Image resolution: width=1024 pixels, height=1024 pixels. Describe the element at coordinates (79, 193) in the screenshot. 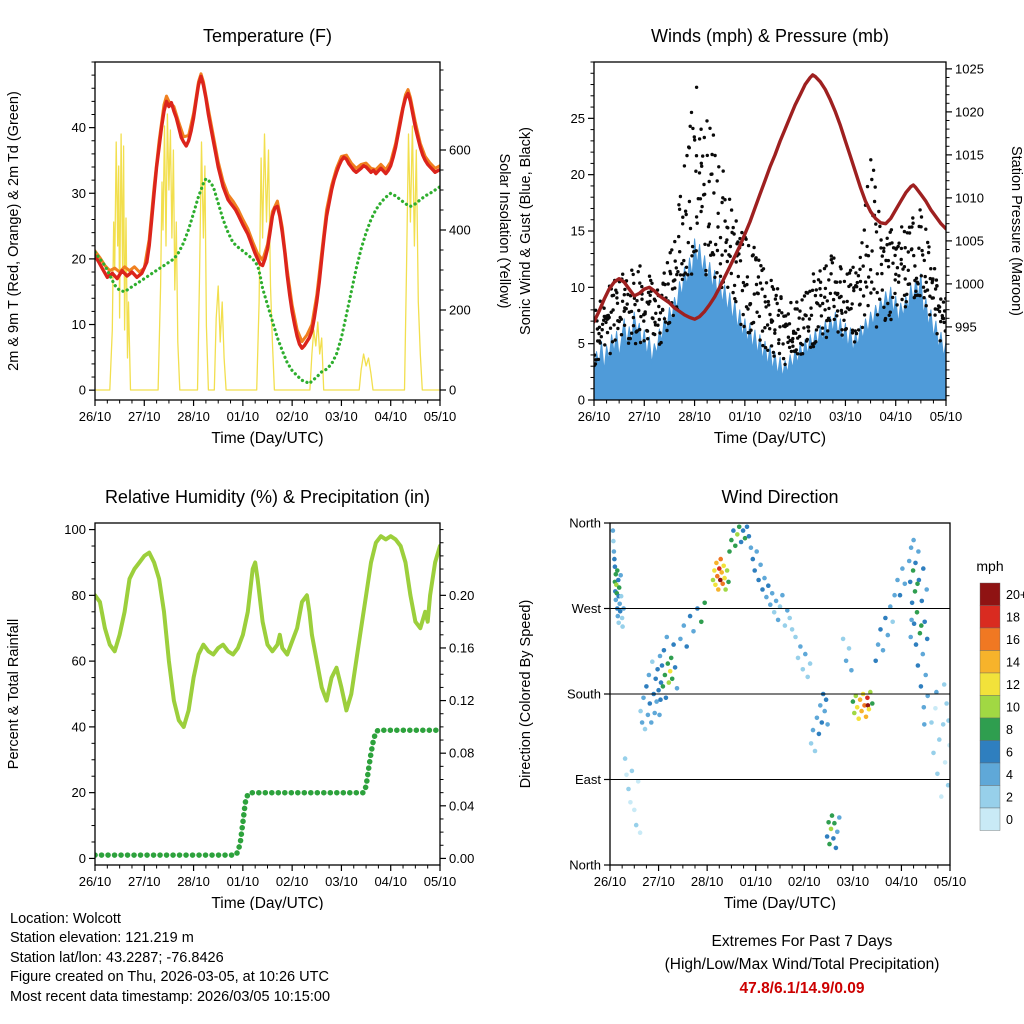

I see `svg-text: 30` at that location.